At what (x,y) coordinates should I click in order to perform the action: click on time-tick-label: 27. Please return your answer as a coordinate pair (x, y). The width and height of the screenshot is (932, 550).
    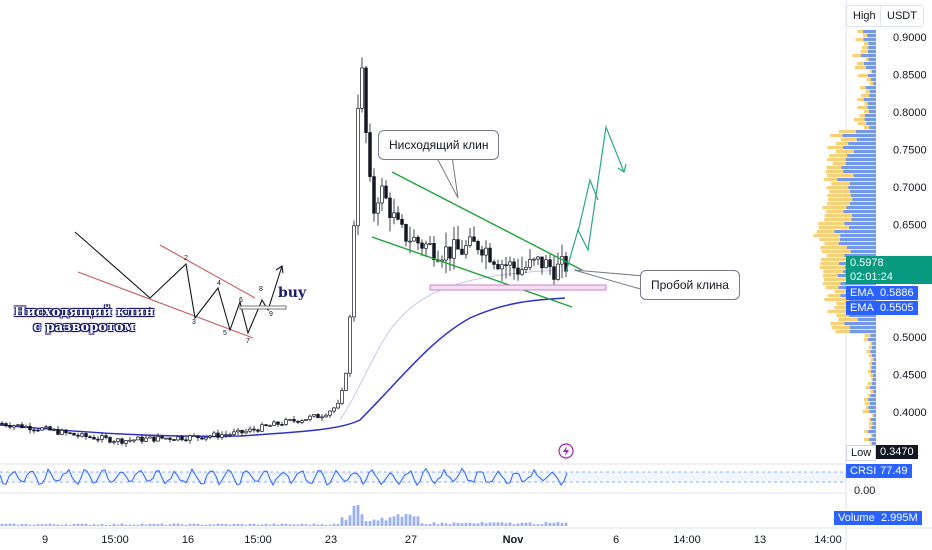
    Looking at the image, I should click on (411, 540).